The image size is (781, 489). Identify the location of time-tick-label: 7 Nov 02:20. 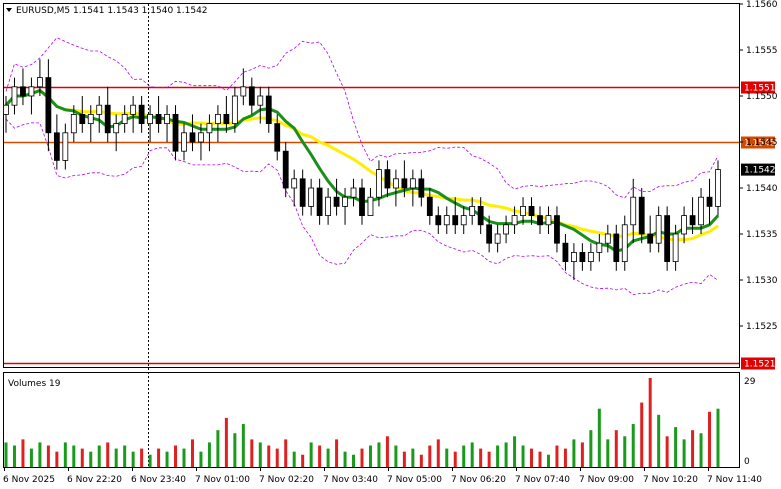
(286, 480).